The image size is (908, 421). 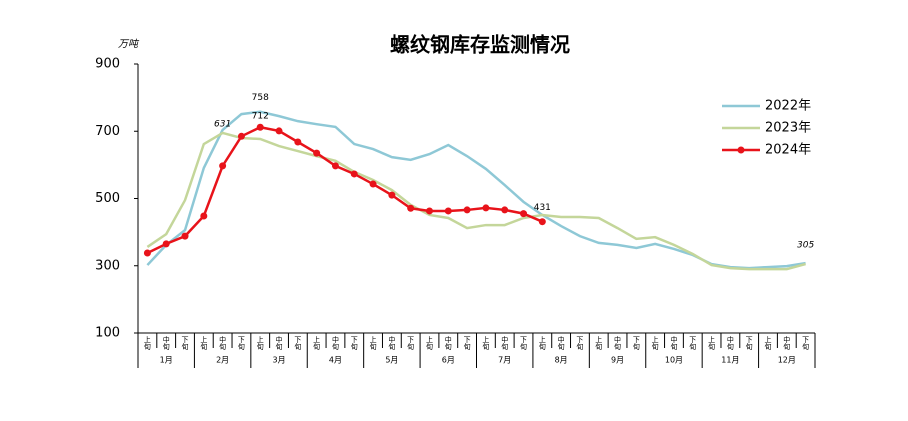 I want to click on data-label: 431, so click(x=542, y=208).